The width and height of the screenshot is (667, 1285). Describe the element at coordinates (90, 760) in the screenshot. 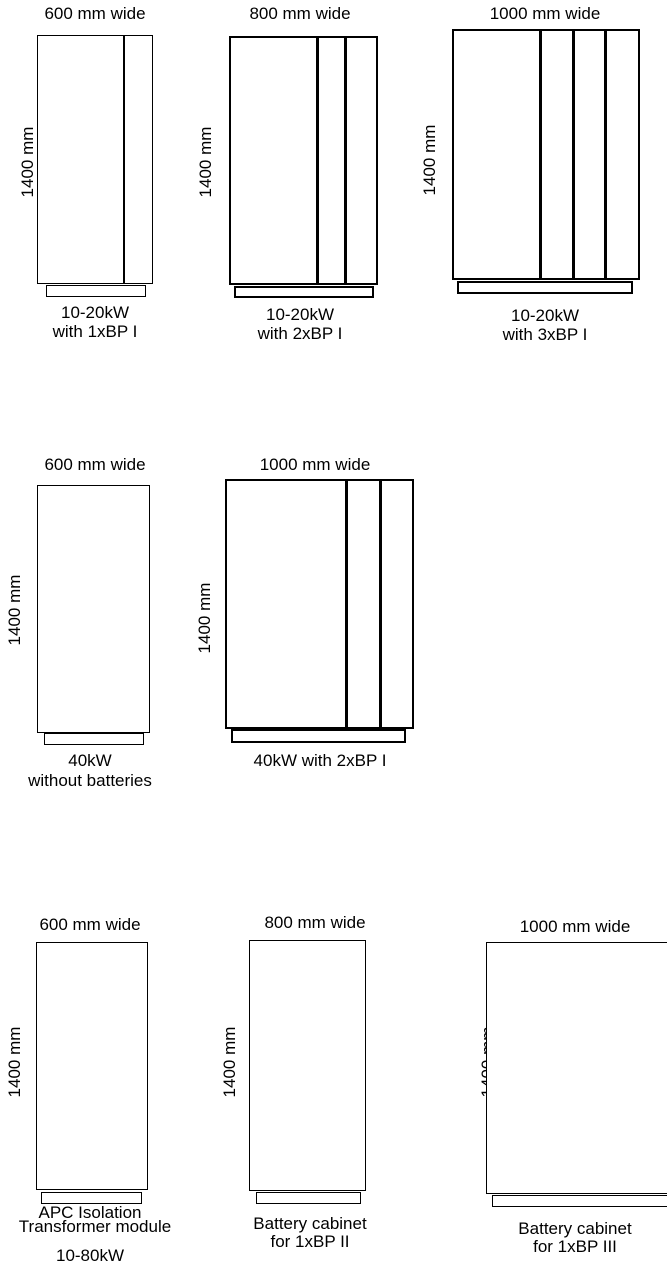

I see `caption-line-1: 40kW` at that location.